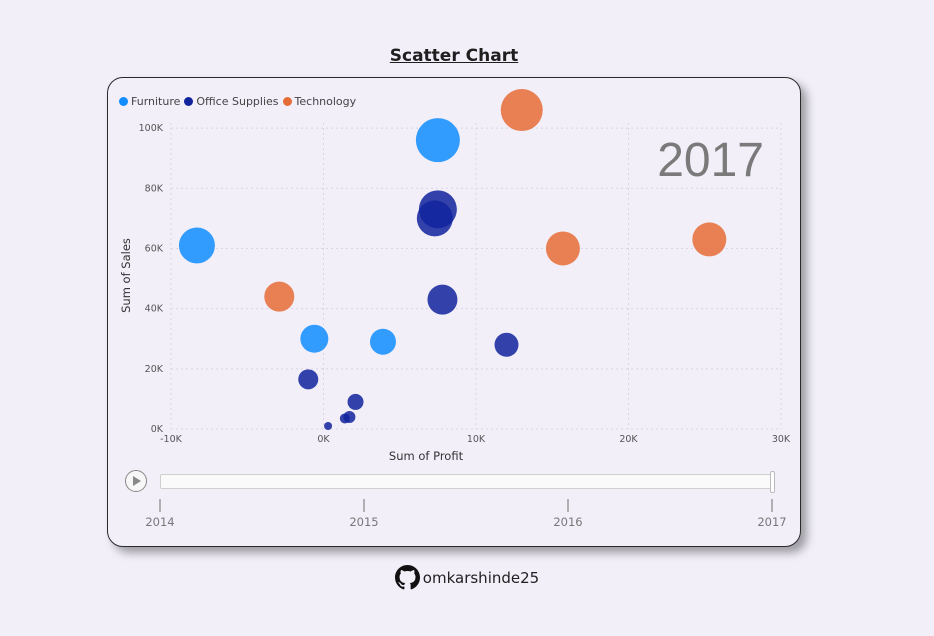  Describe the element at coordinates (325, 101) in the screenshot. I see `legend-label: Technology` at that location.